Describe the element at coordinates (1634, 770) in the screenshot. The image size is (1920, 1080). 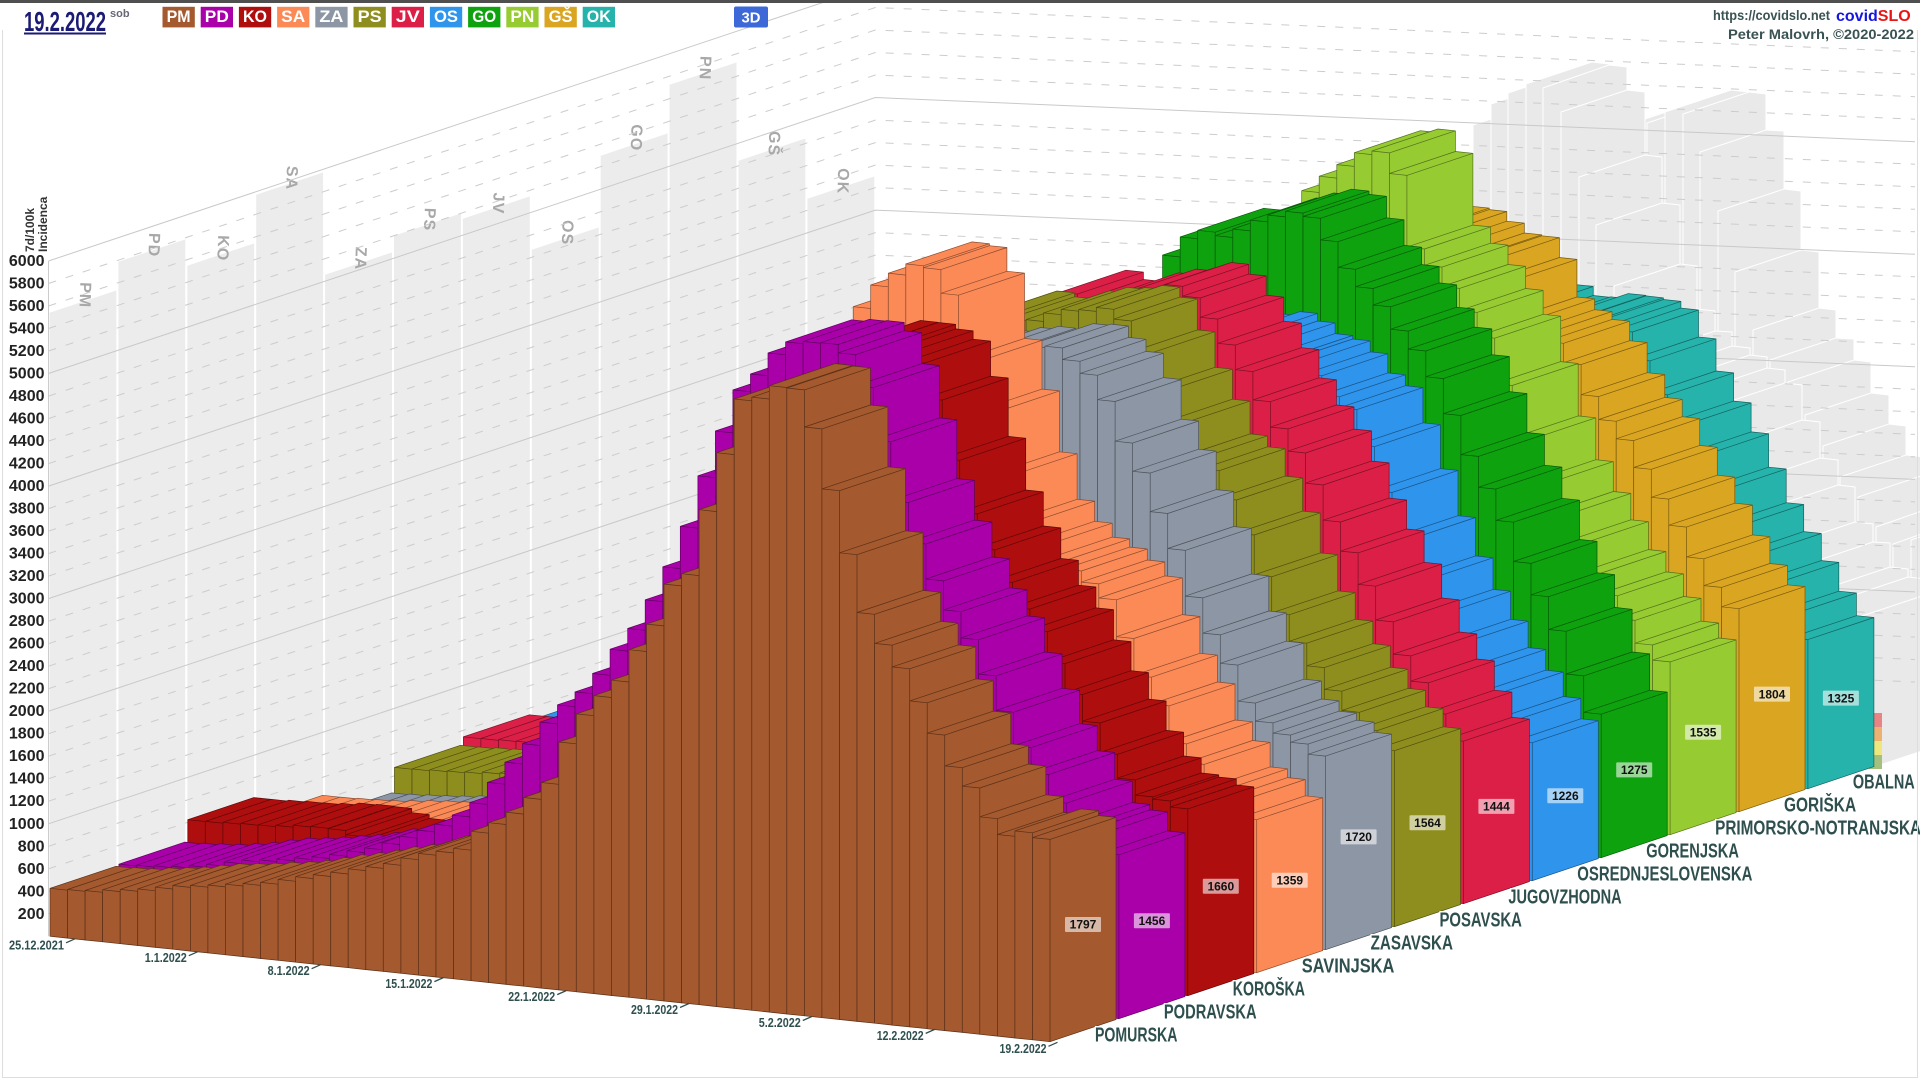
I see `svg-text: 1275` at that location.